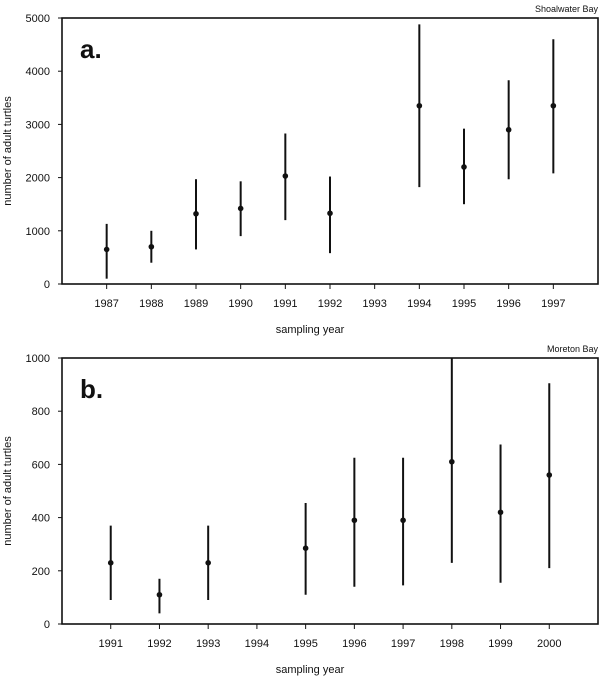 The height and width of the screenshot is (685, 600). Describe the element at coordinates (38, 19) in the screenshot. I see `y-tick-label: 5000` at that location.